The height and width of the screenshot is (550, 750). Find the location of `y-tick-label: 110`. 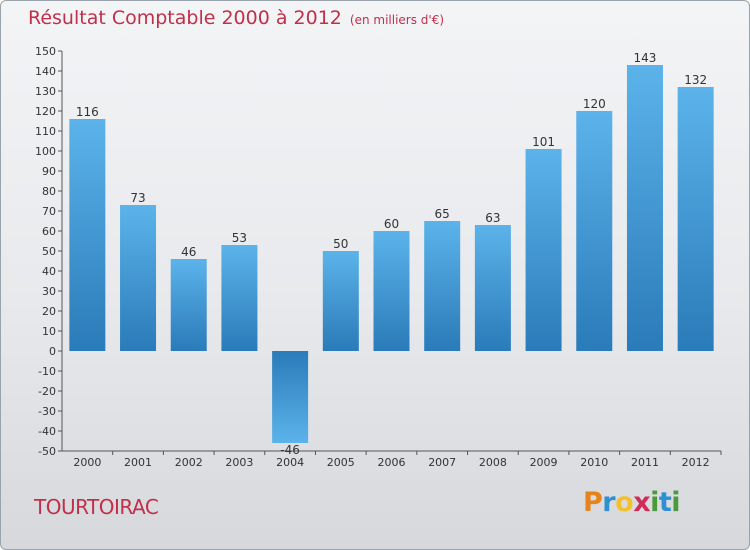

y-tick-label: 110 is located at coordinates (45, 131).